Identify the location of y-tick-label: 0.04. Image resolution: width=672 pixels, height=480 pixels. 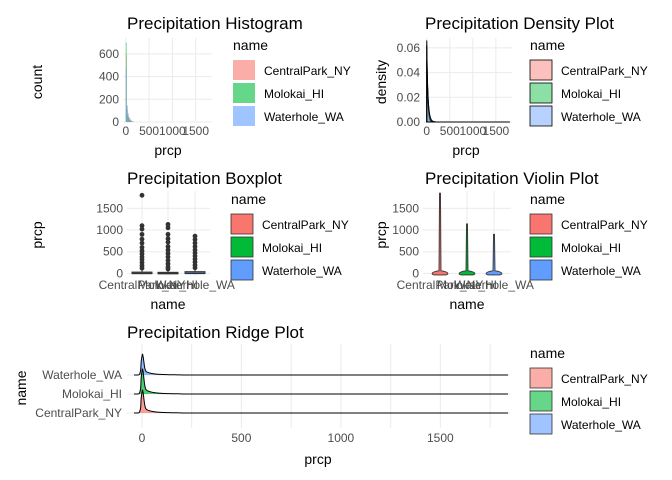
(409, 73).